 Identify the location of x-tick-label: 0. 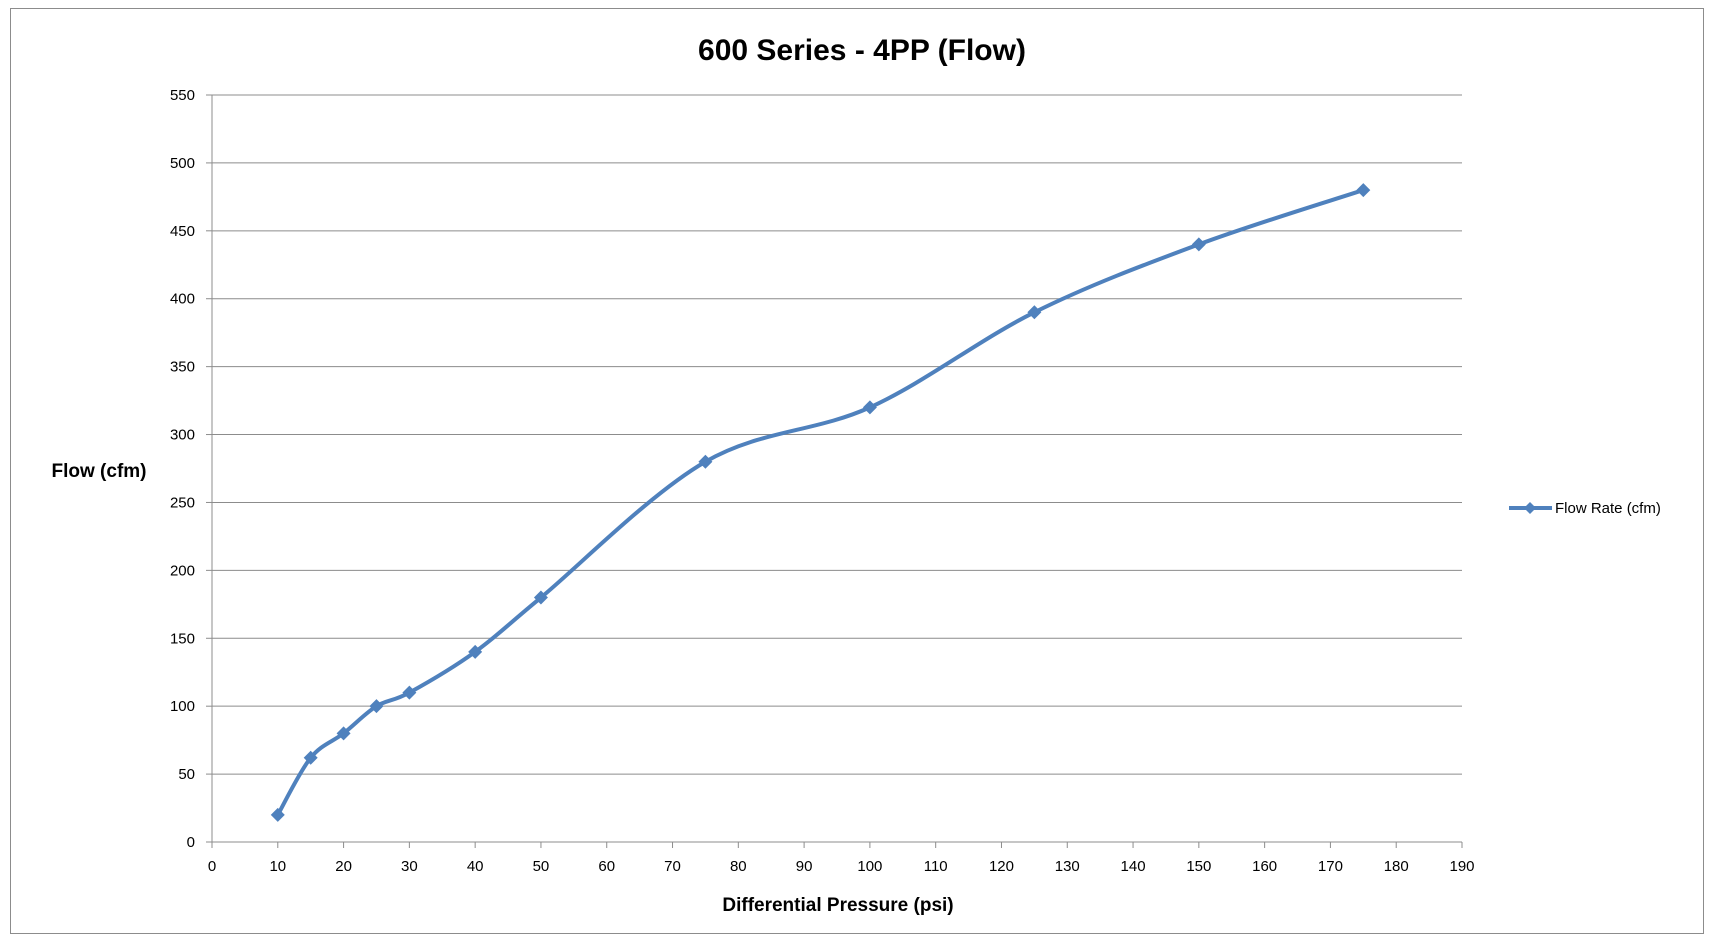
(212, 866).